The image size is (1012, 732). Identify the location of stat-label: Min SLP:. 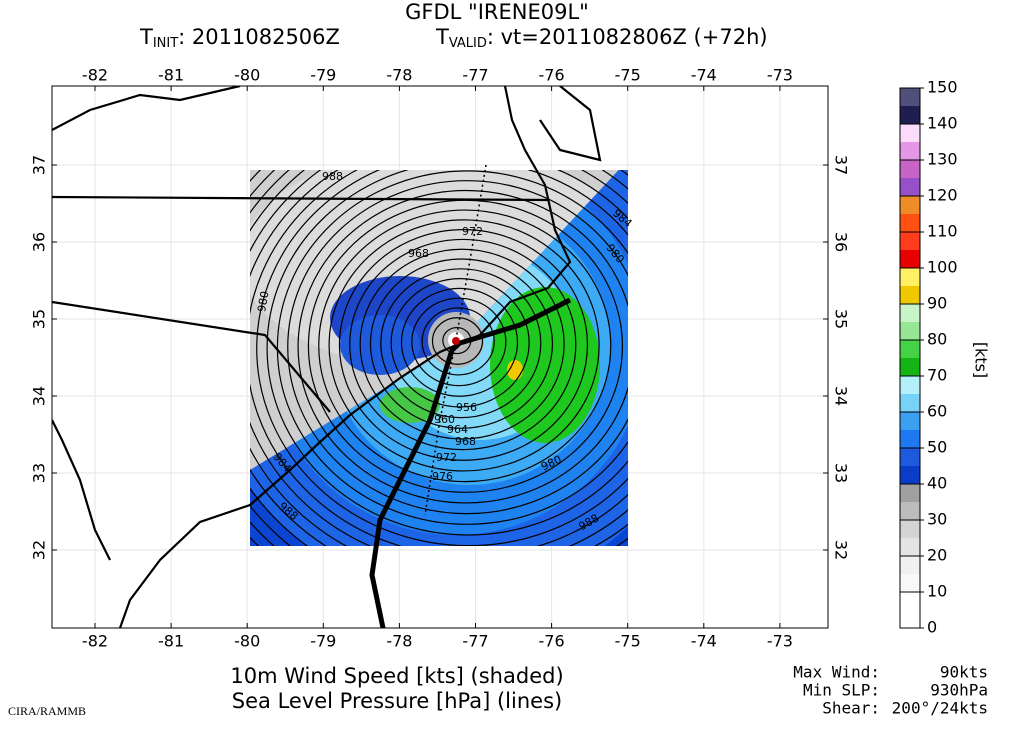
(841, 690).